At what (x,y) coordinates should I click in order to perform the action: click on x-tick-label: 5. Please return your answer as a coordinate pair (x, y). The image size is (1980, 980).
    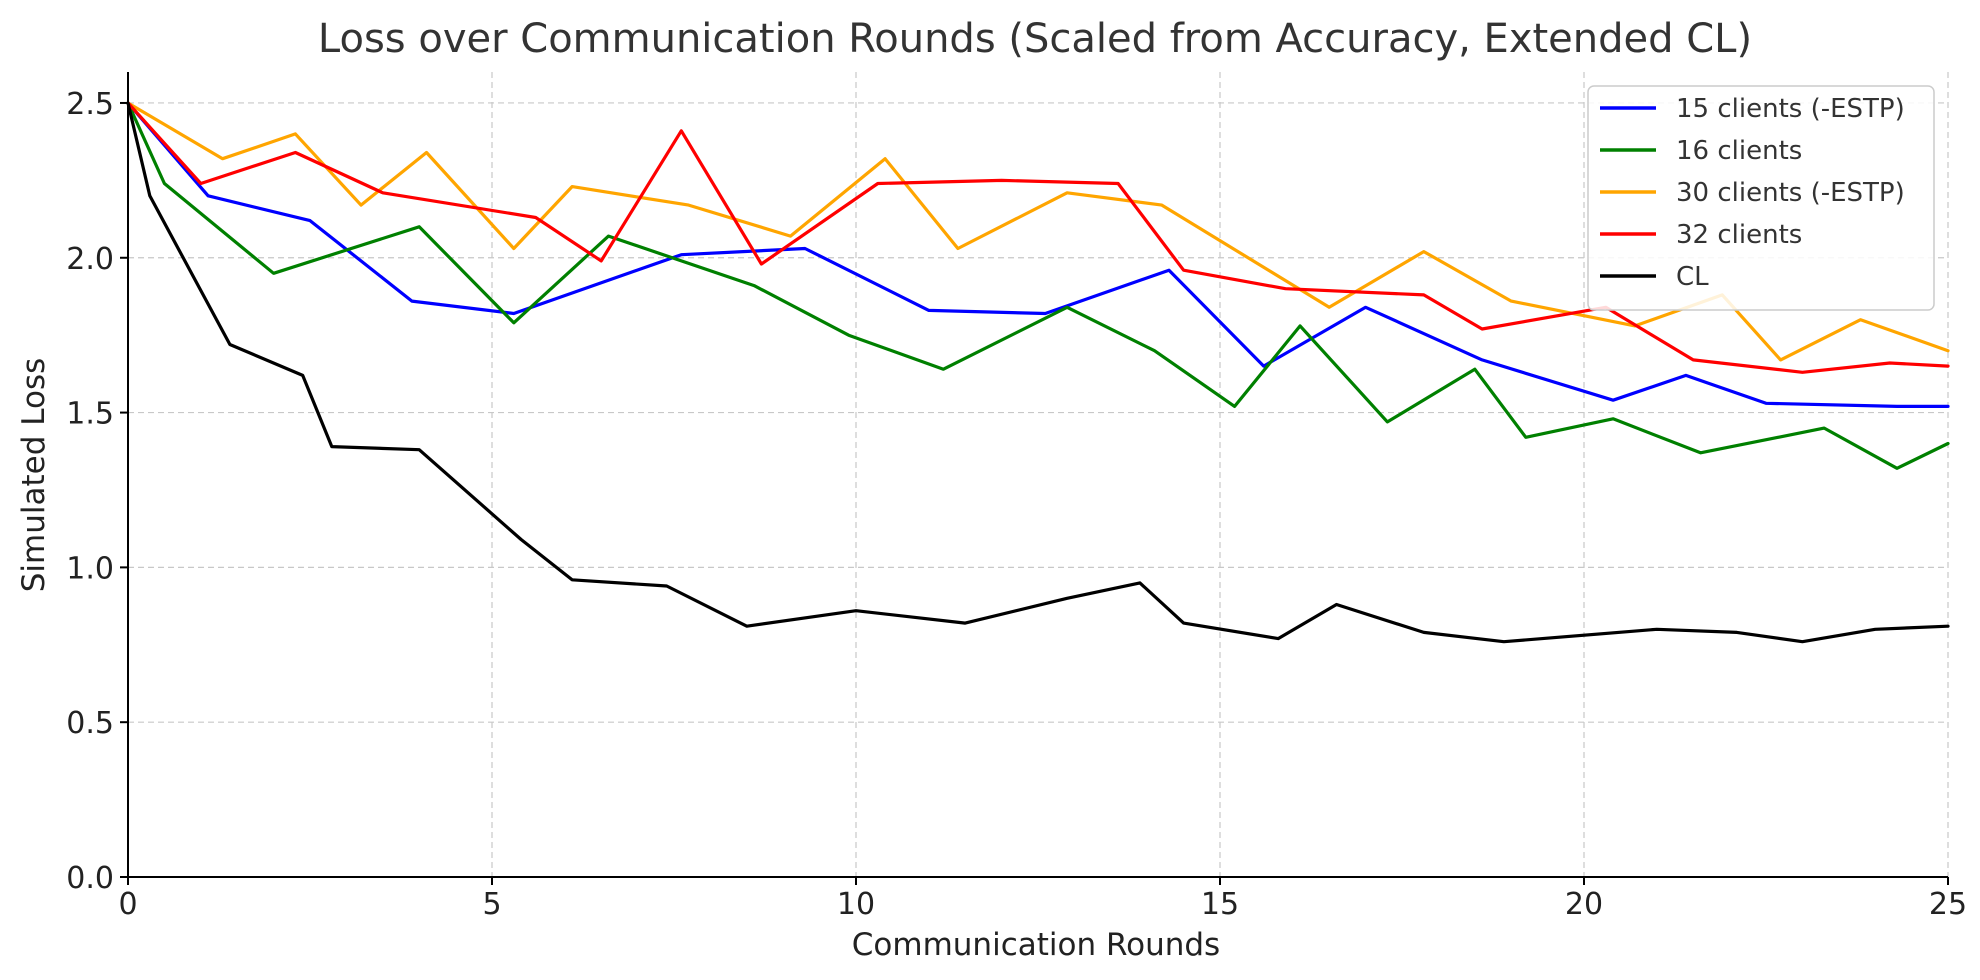
    Looking at the image, I should click on (491, 904).